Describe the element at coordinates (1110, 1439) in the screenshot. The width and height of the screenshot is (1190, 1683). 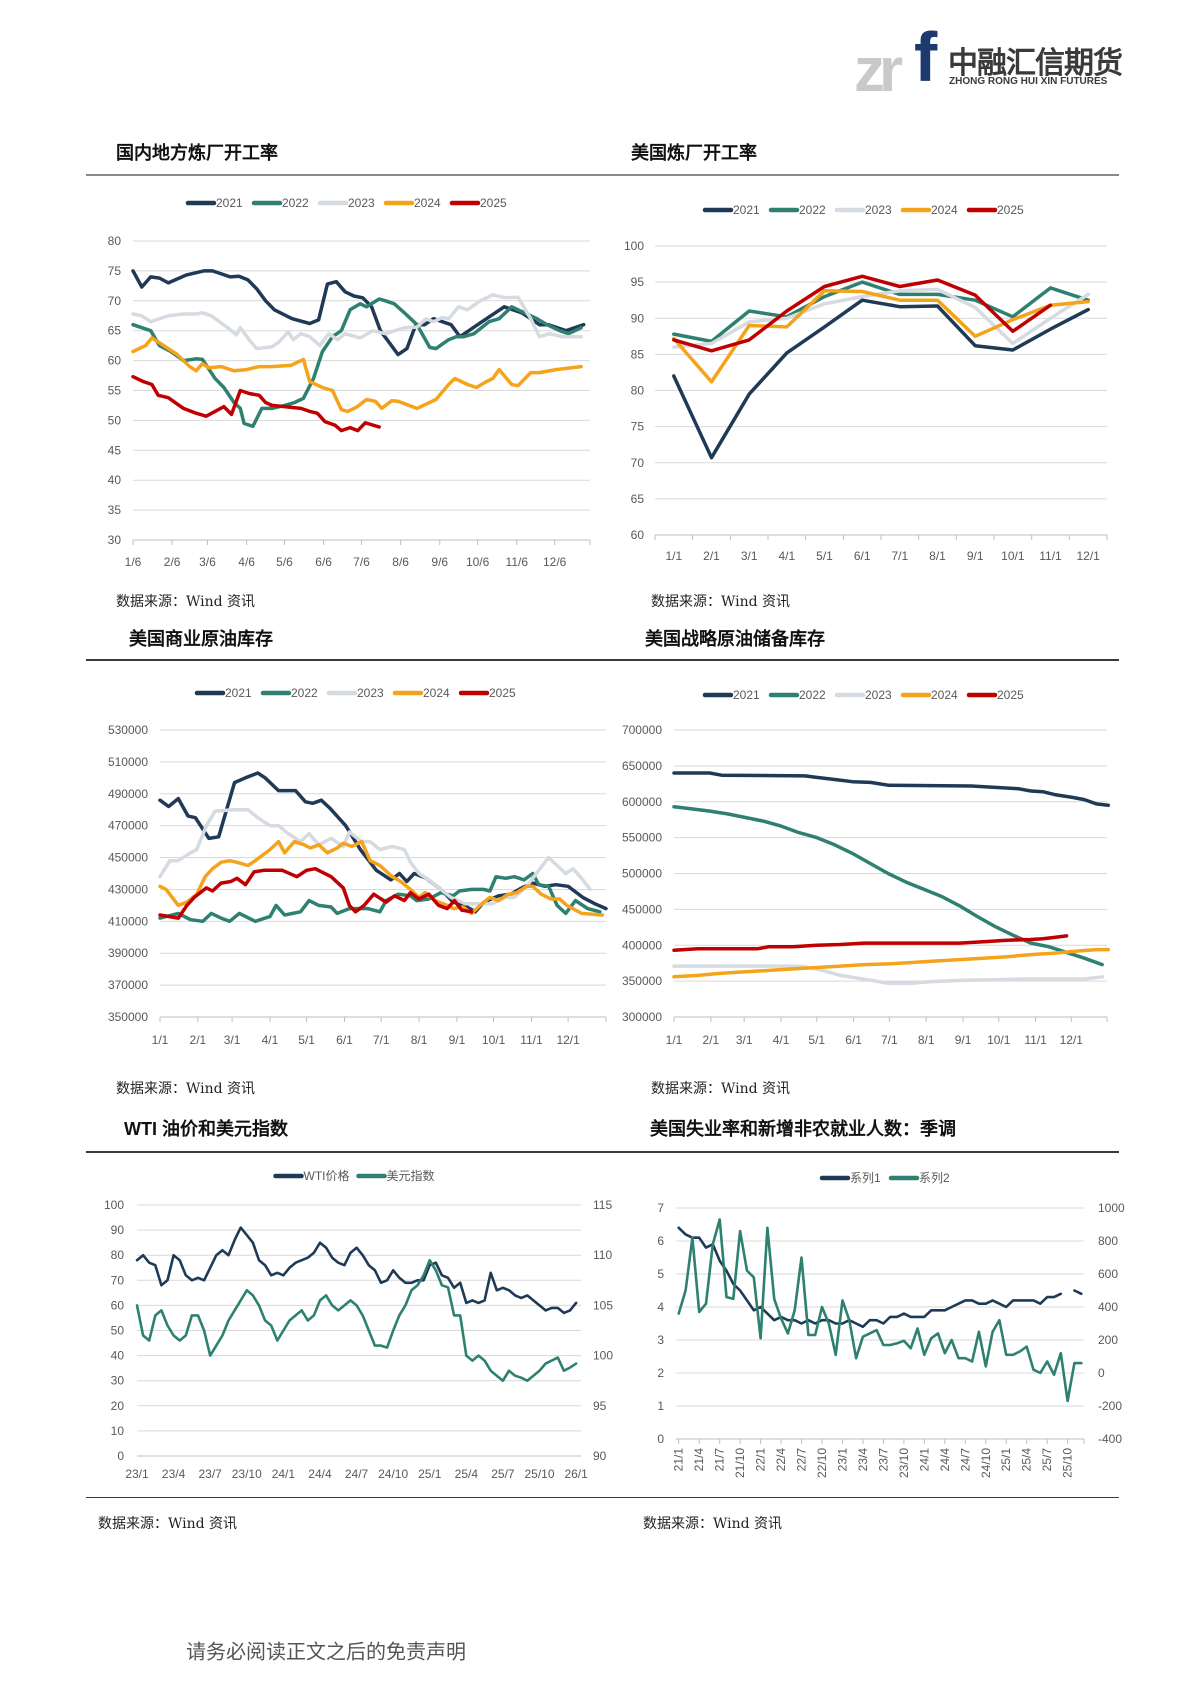
I see `y2-tick-label: -400` at that location.